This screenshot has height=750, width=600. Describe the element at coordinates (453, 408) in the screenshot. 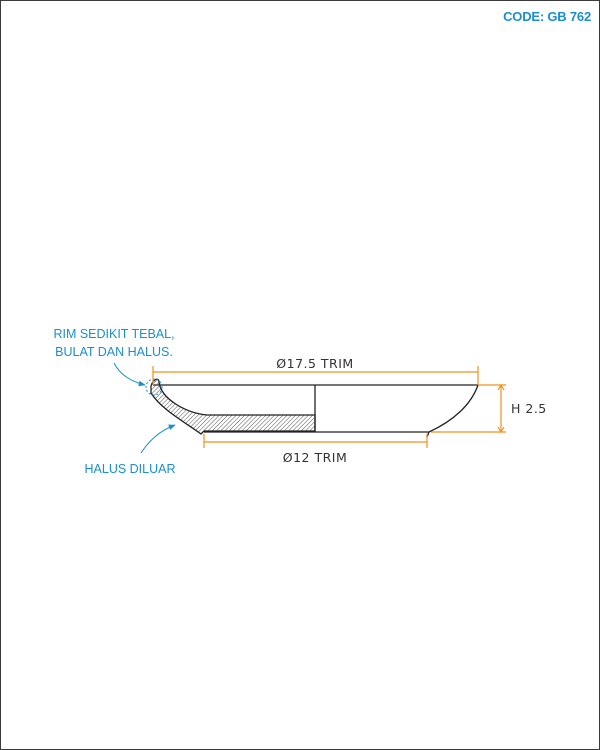

I see `plate-right-curve` at that location.